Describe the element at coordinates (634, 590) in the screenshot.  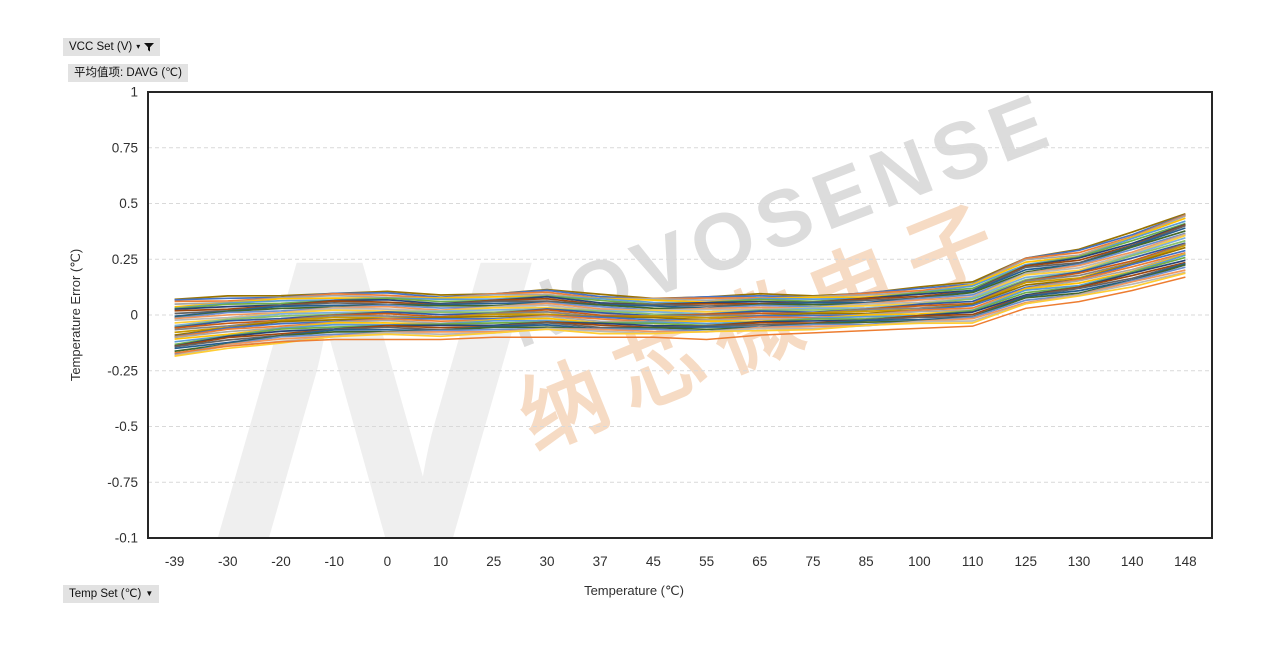
I see `x-axis-title: Temperature (℃)` at that location.